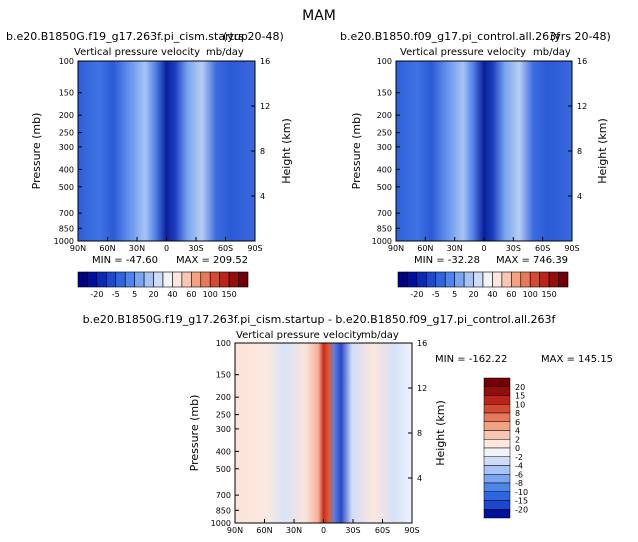  What do you see at coordinates (517, 413) in the screenshot?
I see `colorbar-label: 8` at bounding box center [517, 413].